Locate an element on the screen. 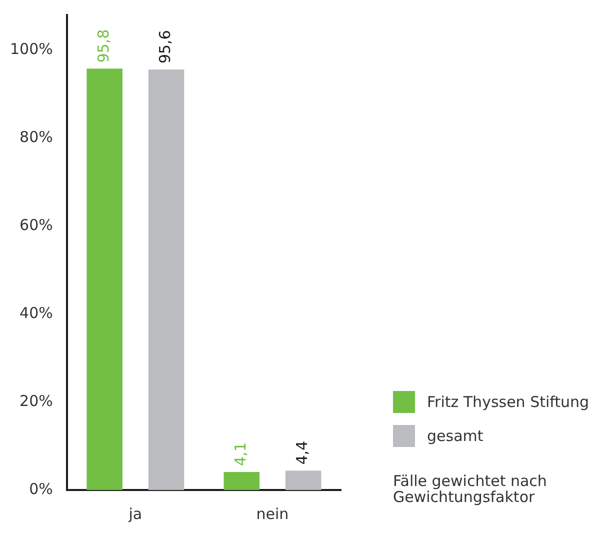  text: Fälle gewichtet nach Gewichtungsfaktor is located at coordinates (470, 489).